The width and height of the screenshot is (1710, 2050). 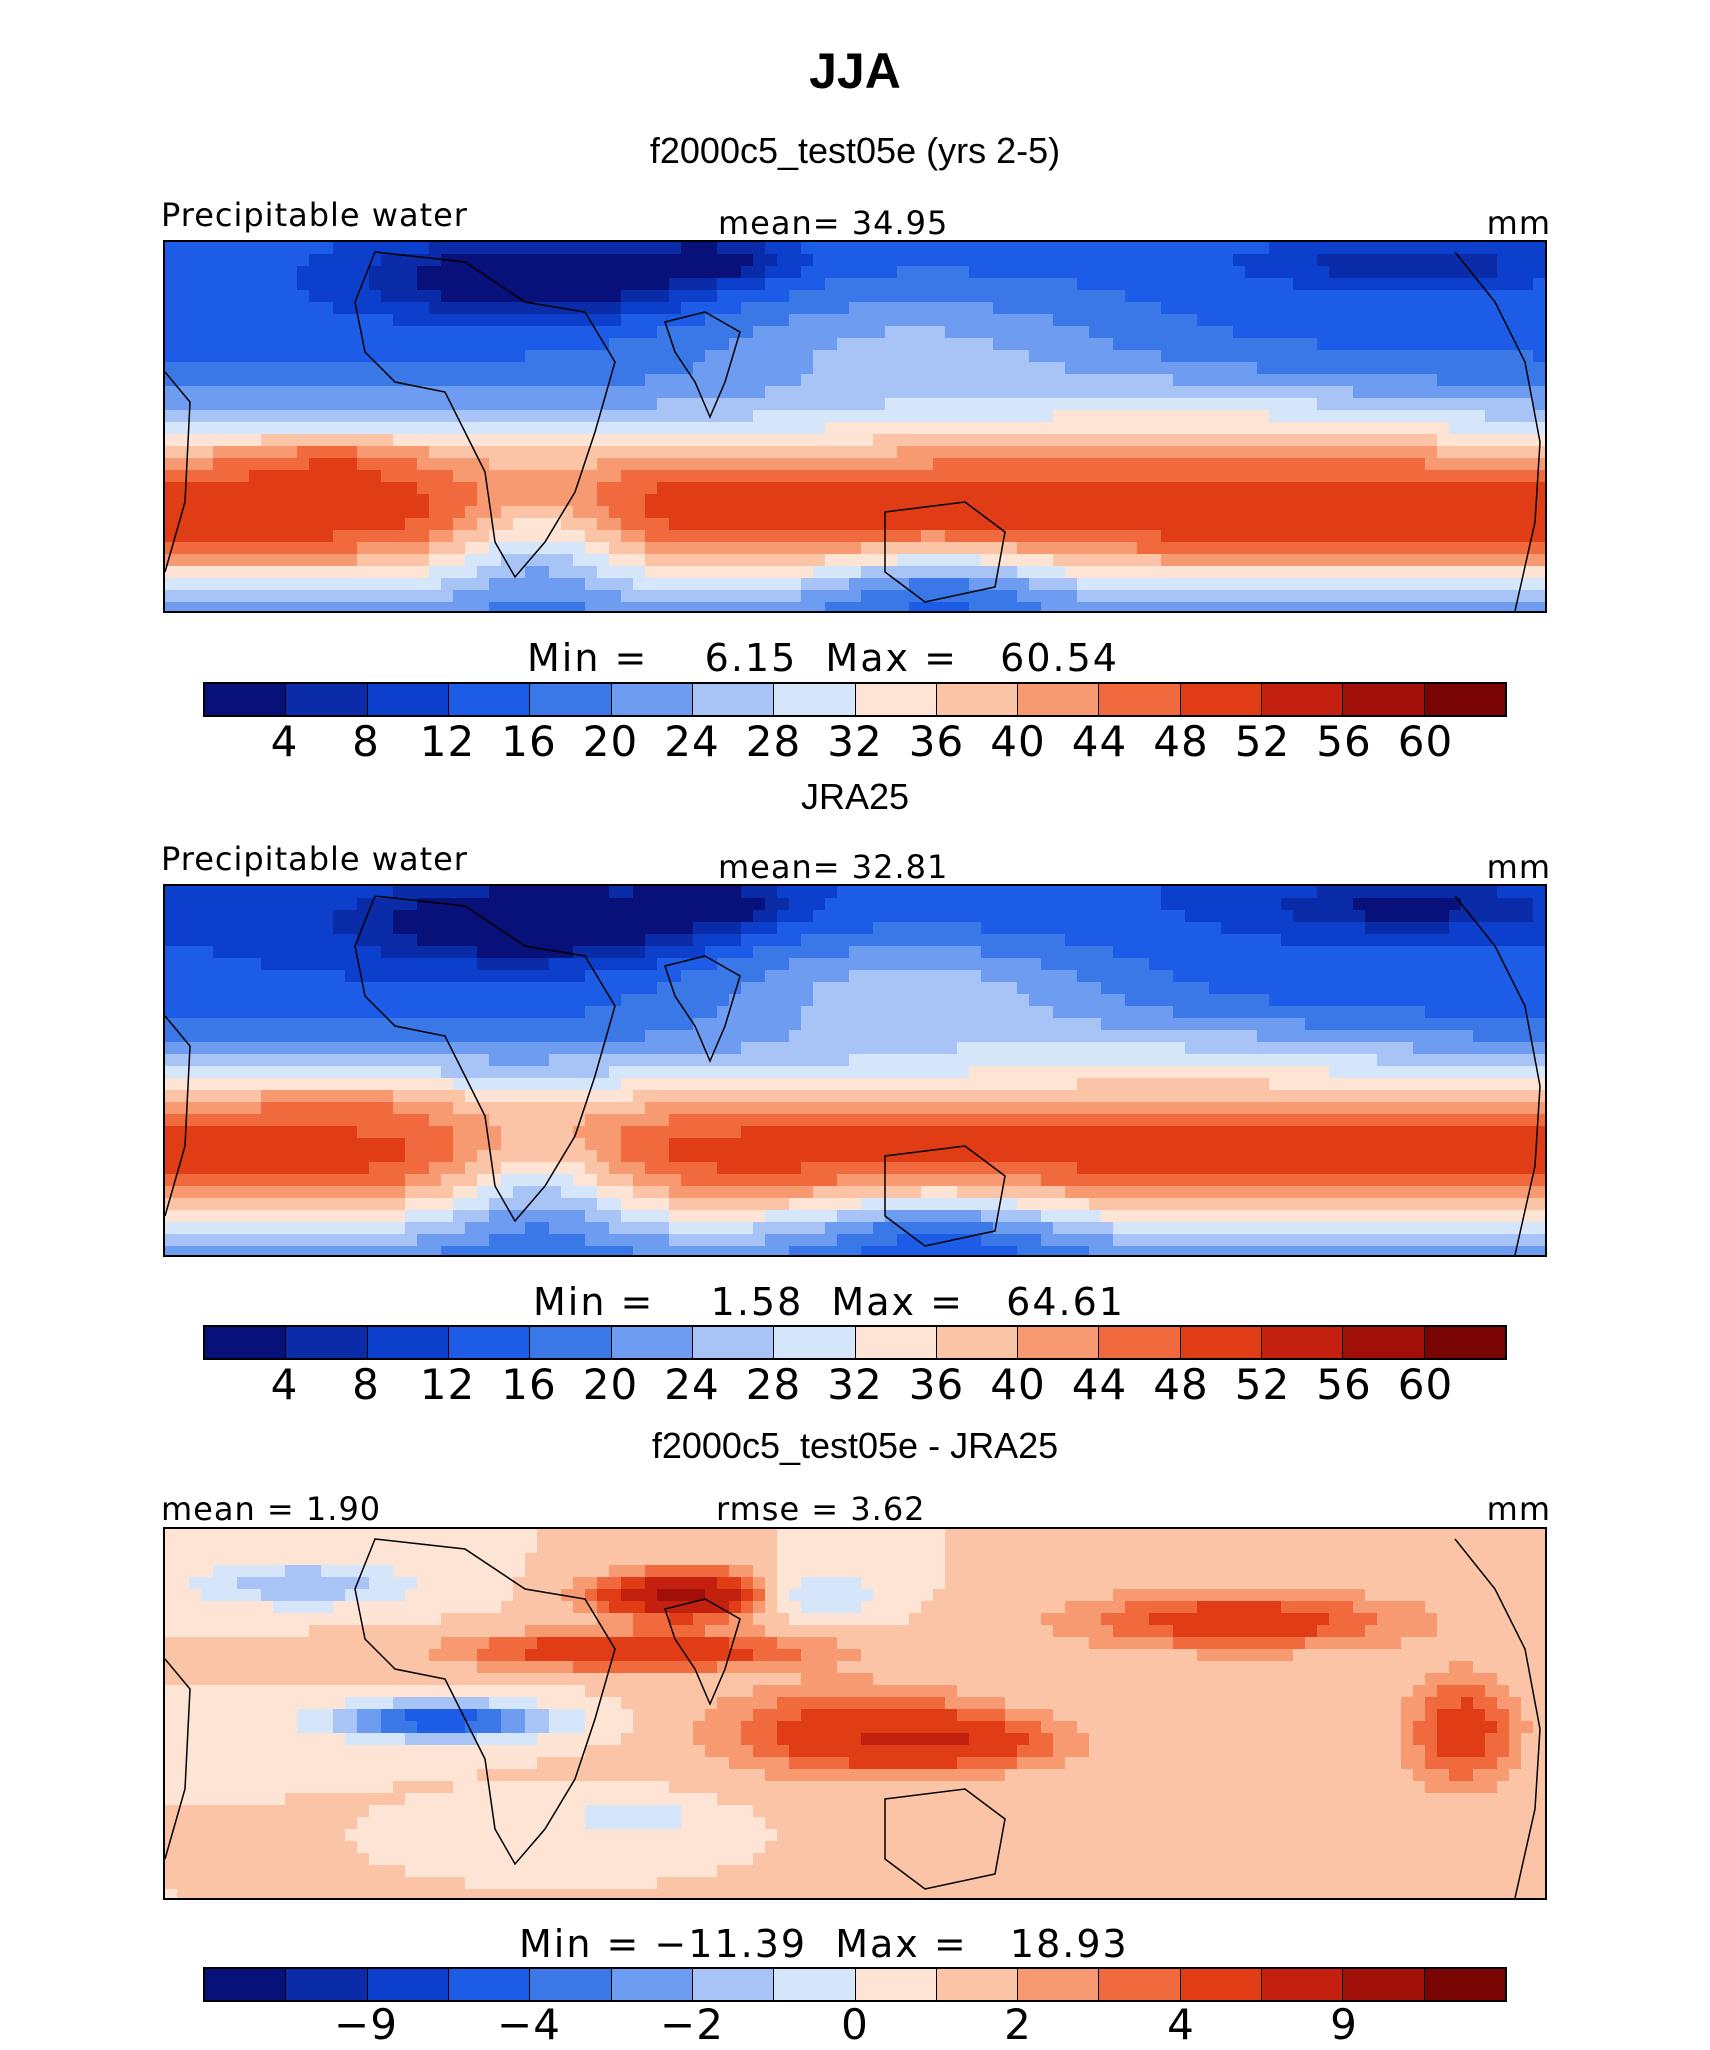 I want to click on panel-1-colorbar-ticks: 4 8 12 16 20 24 28 32 36 40 44 48 52 56 60, so click(x=855, y=742).